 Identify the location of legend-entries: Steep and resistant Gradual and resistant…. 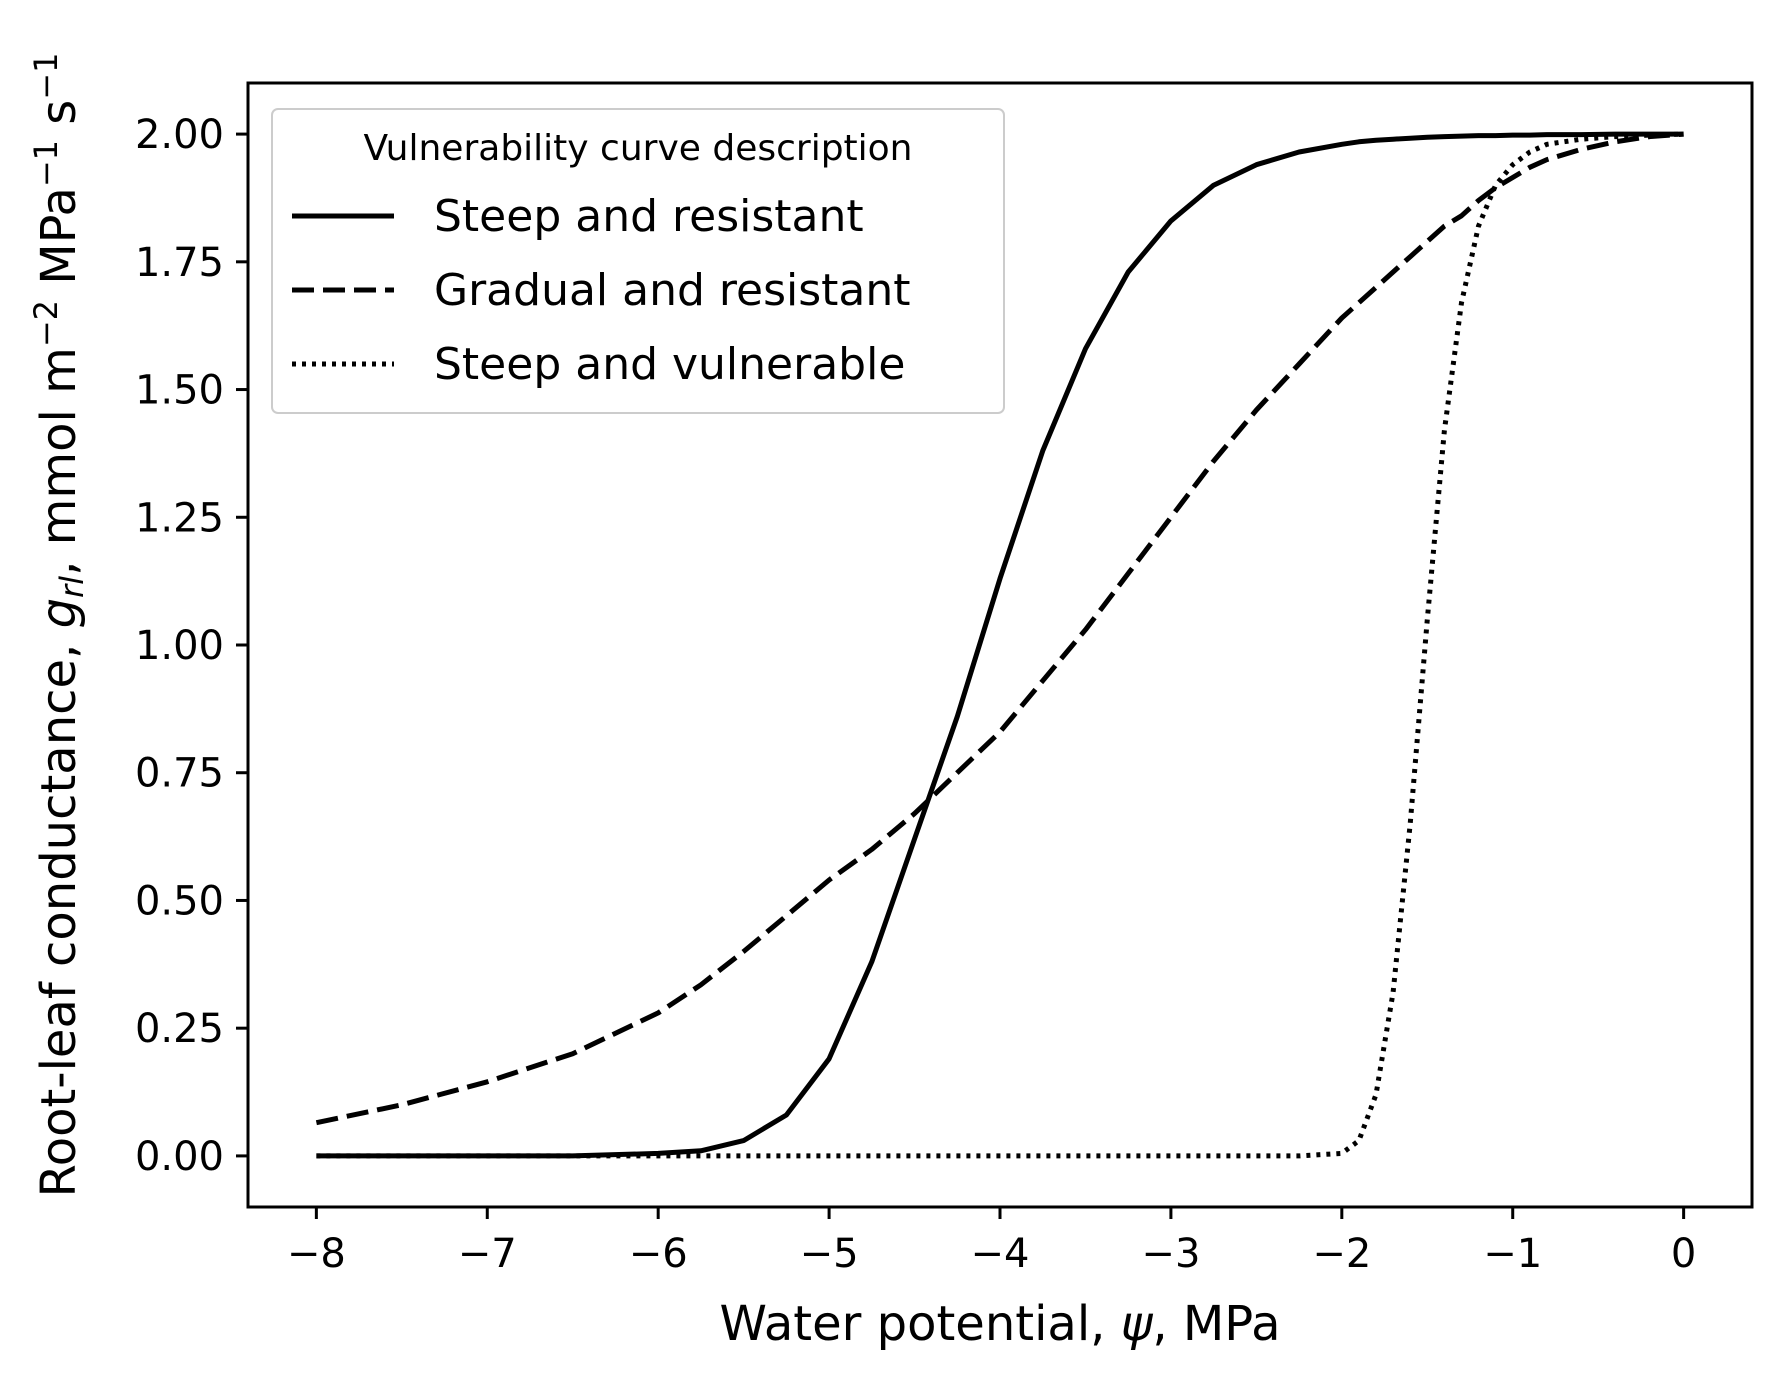
(601, 290).